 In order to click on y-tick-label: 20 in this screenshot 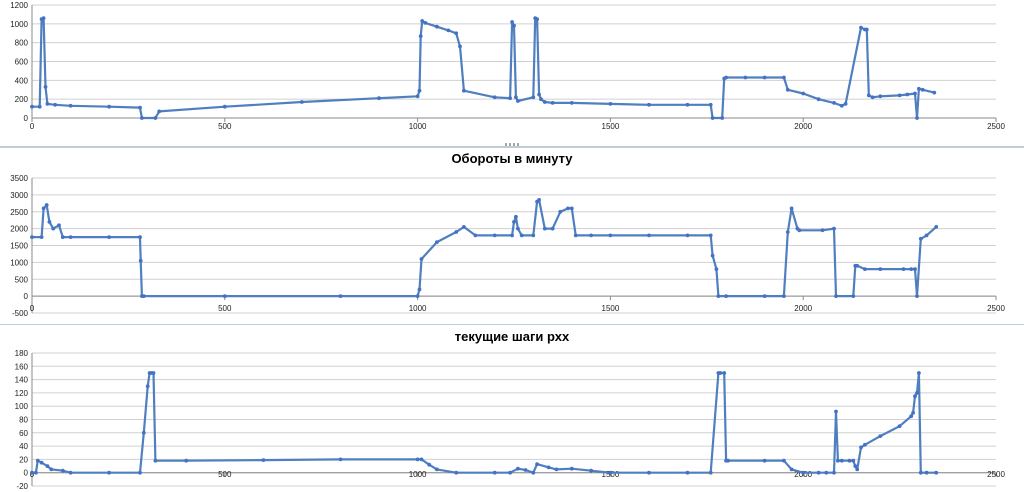, I will do `click(23, 459)`.